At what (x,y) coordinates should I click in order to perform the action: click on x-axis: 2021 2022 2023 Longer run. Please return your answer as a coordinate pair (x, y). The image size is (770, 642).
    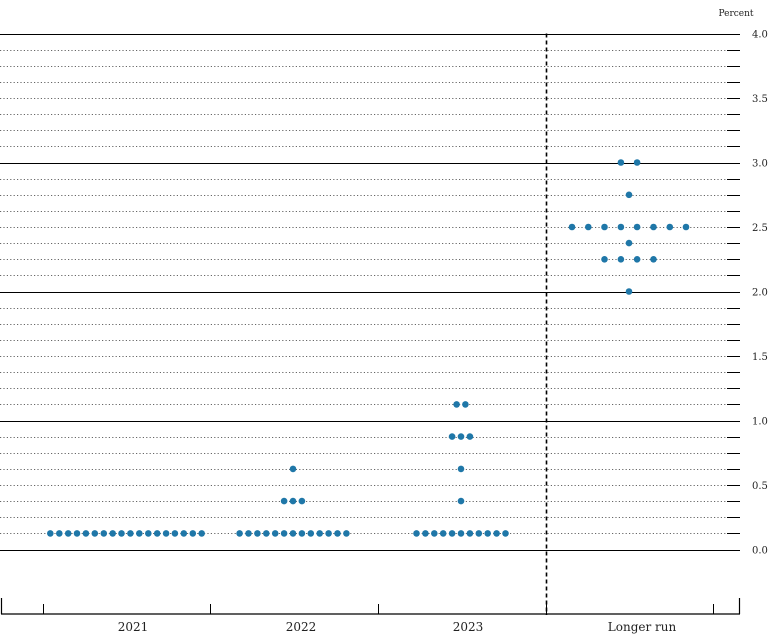
    Looking at the image, I should click on (370, 616).